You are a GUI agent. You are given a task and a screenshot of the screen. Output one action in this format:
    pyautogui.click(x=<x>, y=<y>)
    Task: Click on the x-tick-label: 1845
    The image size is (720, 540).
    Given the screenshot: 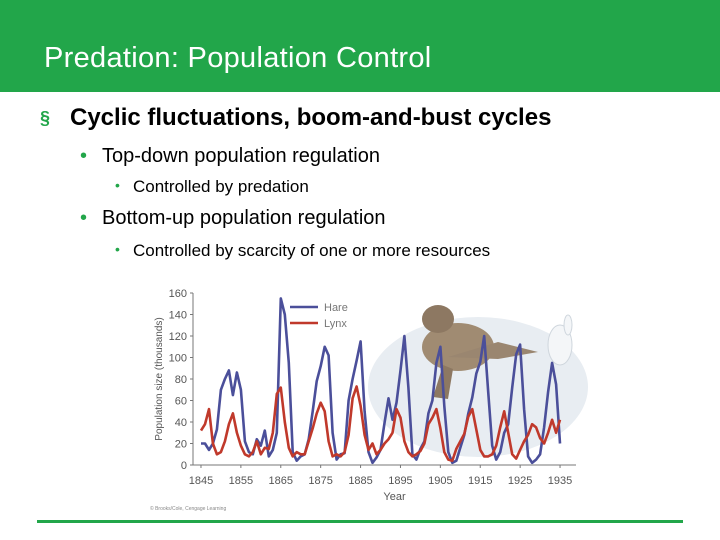 What is the action you would take?
    pyautogui.click(x=201, y=481)
    